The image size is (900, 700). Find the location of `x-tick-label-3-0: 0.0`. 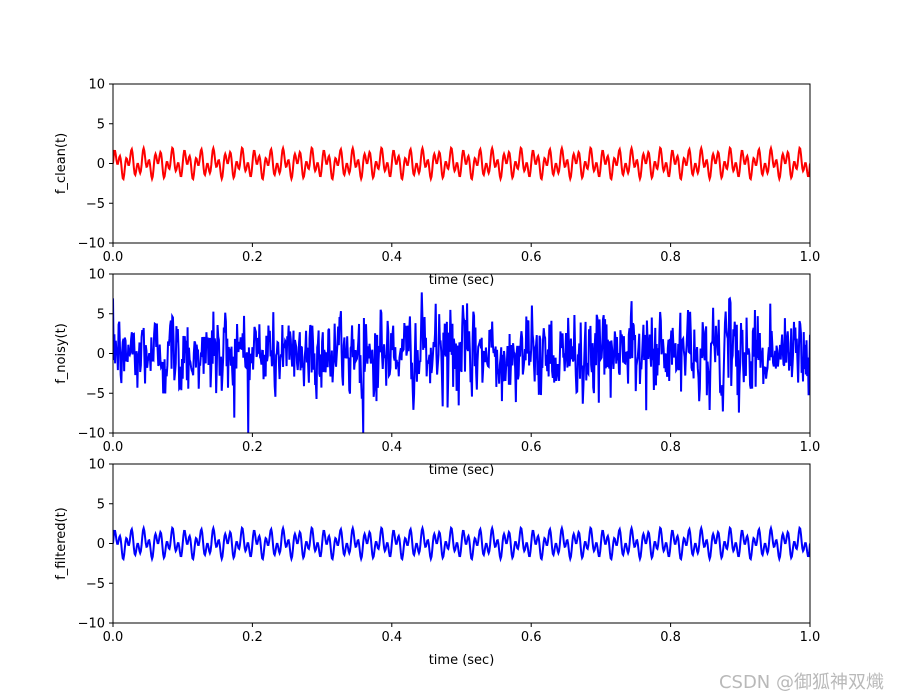

x-tick-label-3-0: 0.0 is located at coordinates (113, 637).